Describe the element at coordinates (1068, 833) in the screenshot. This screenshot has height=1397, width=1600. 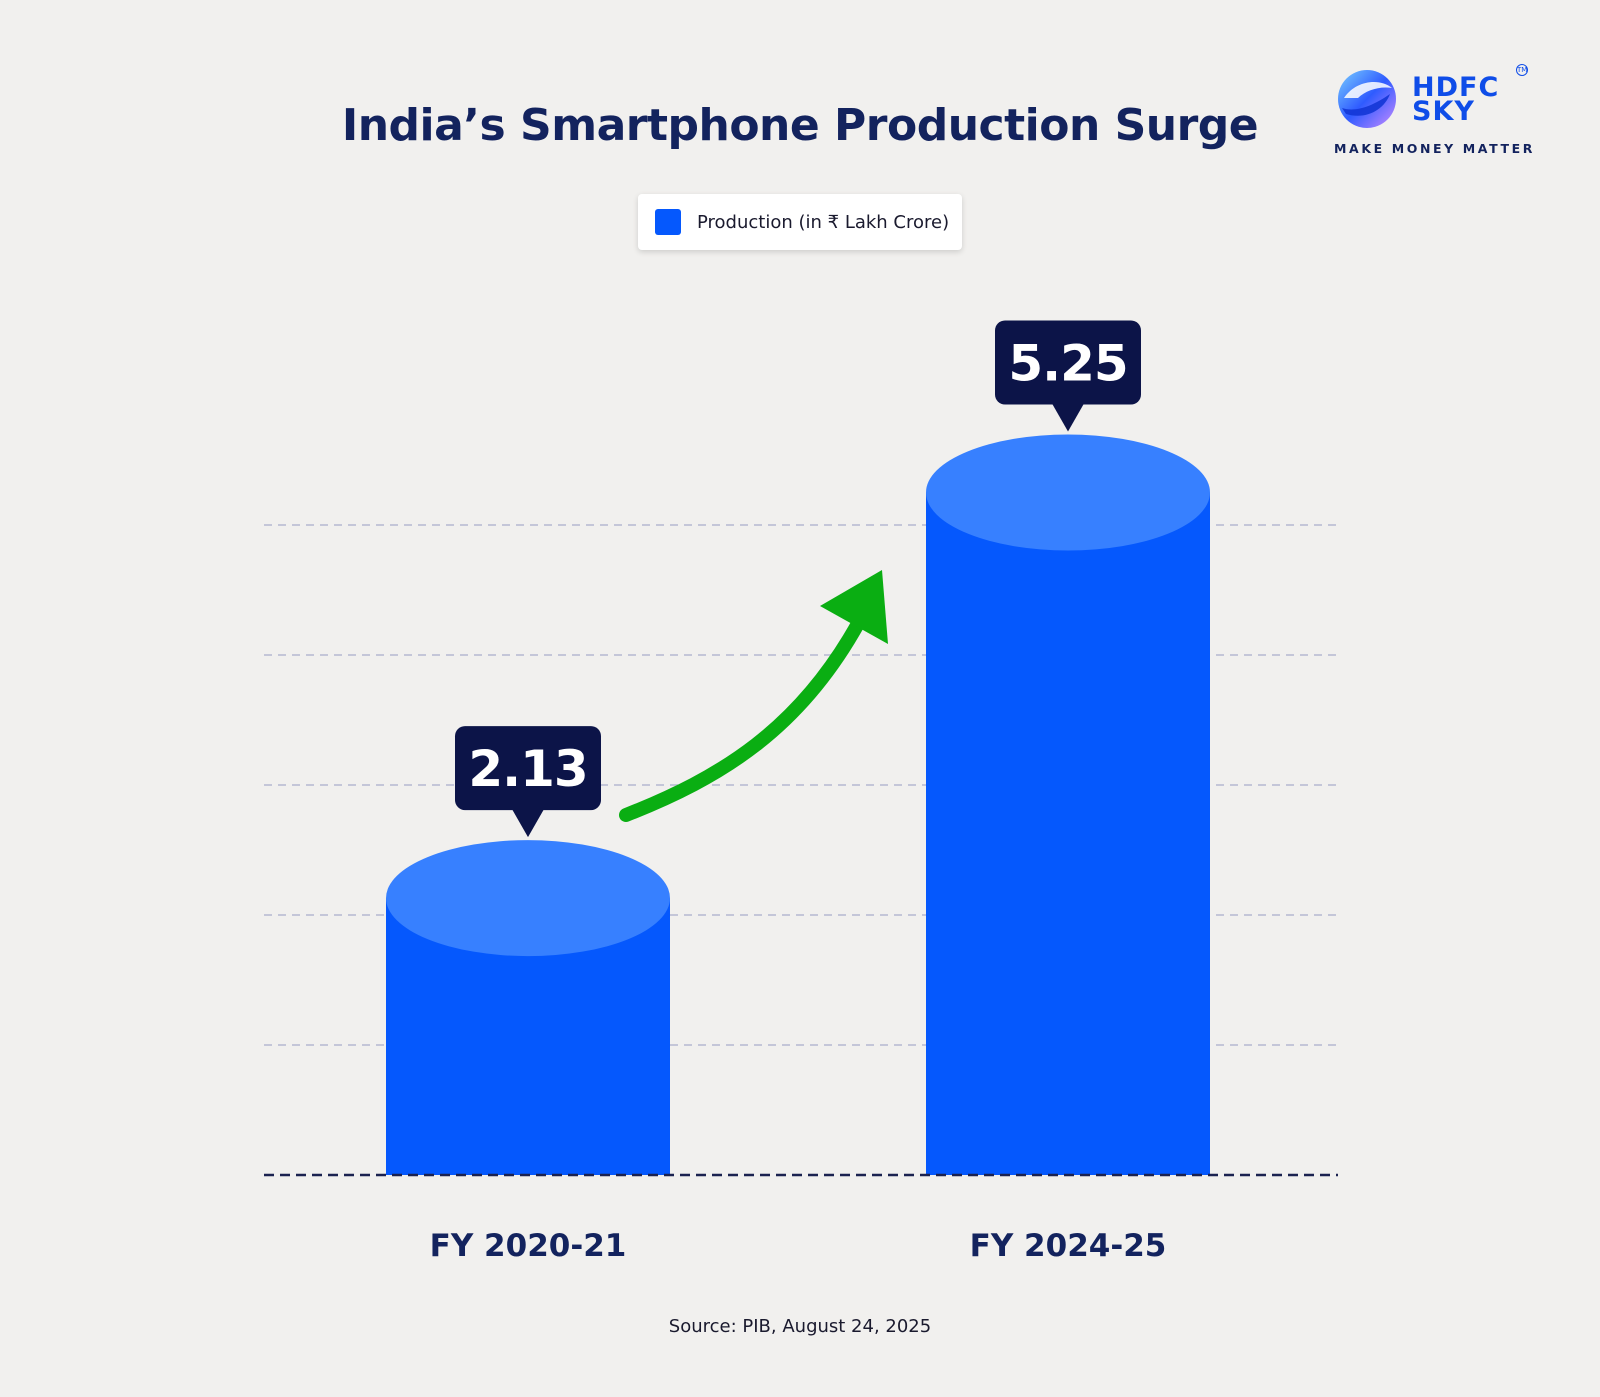
I see `bar` at that location.